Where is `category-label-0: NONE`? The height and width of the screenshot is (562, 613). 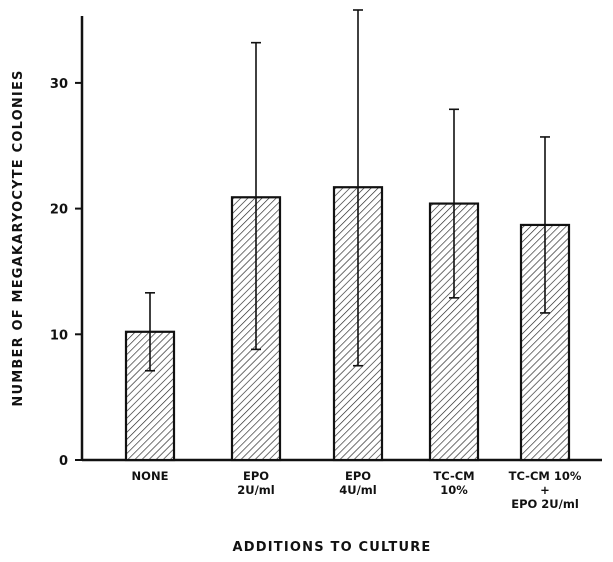 category-label-0: NONE is located at coordinates (150, 476).